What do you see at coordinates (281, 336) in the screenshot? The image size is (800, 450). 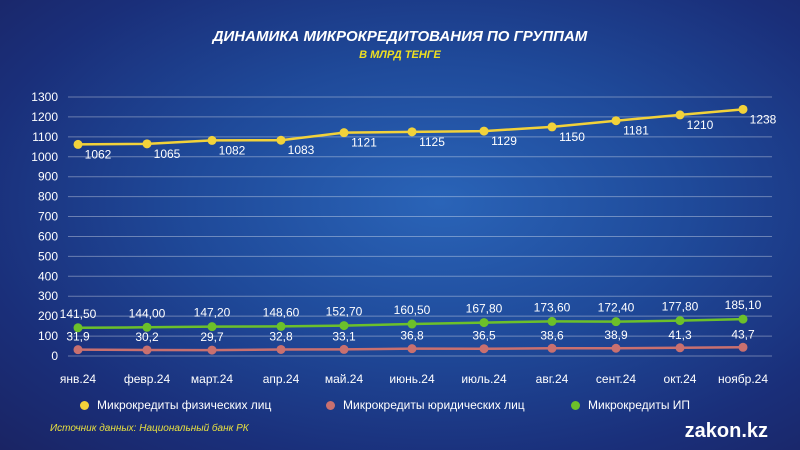 I see `data-label: 32,8` at bounding box center [281, 336].